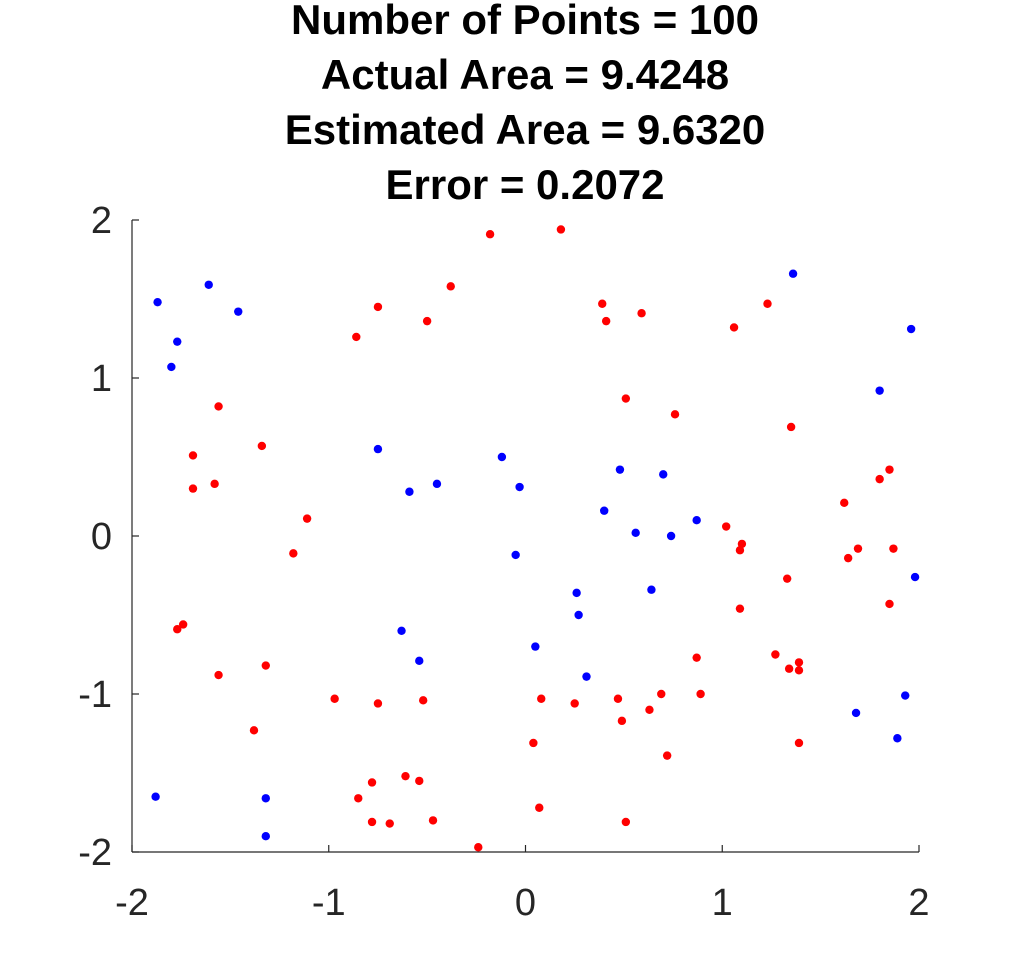  What do you see at coordinates (132, 903) in the screenshot?
I see `x-tick-label: -2` at bounding box center [132, 903].